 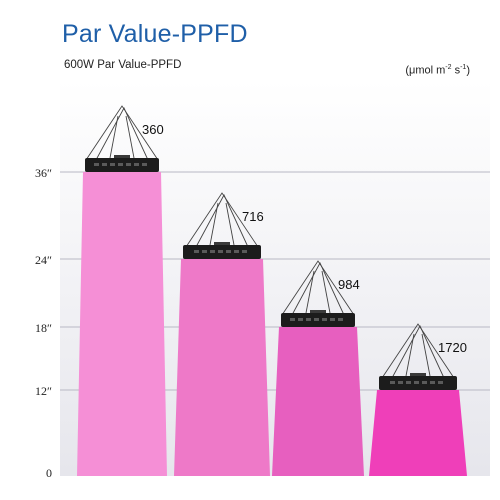 What do you see at coordinates (49, 473) in the screenshot?
I see `y-tick-label: 0` at bounding box center [49, 473].